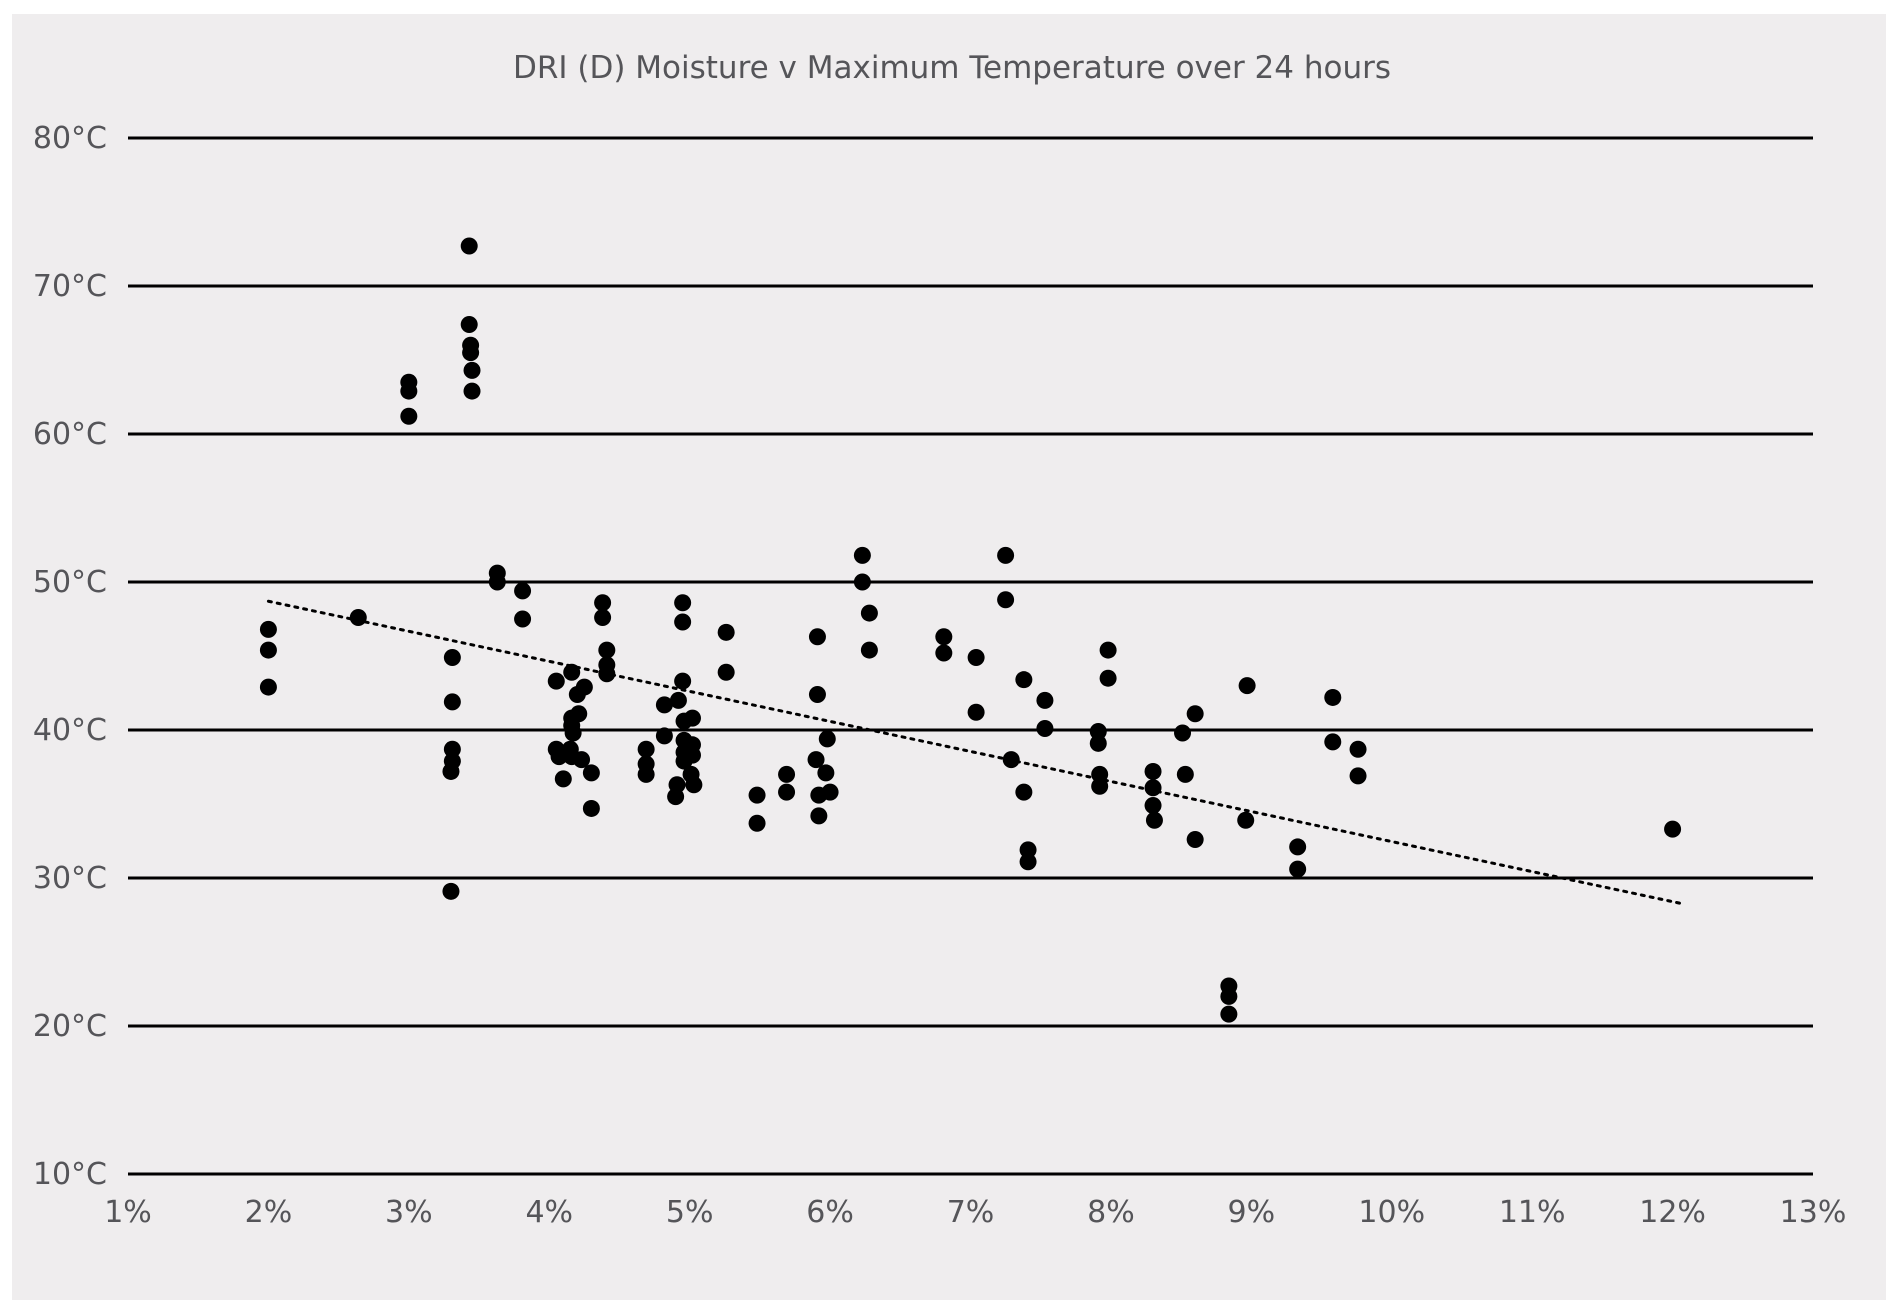 This screenshot has height=1314, width=1902. What do you see at coordinates (1252, 1212) in the screenshot?
I see `x-tick-label-9: 9%` at bounding box center [1252, 1212].